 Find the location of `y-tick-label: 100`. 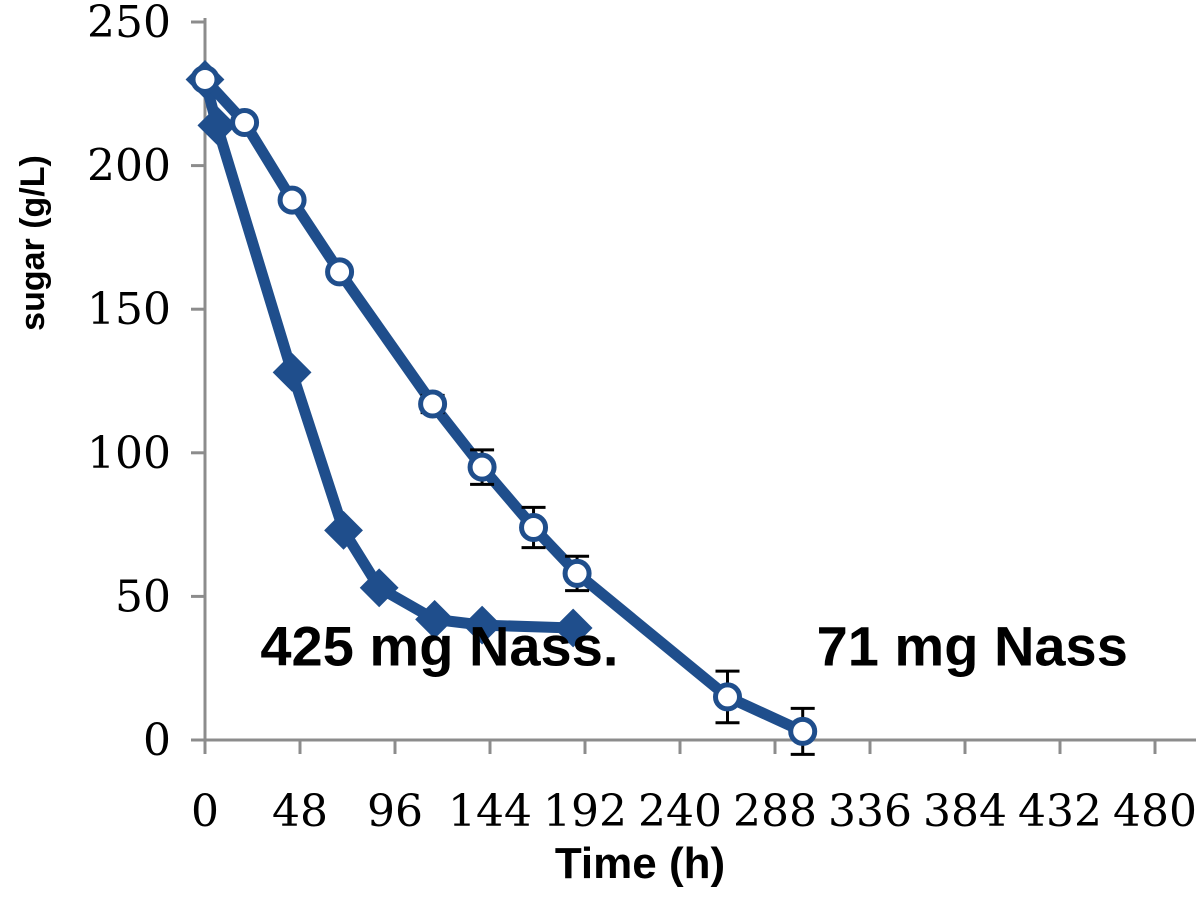

y-tick-label: 100 is located at coordinates (129, 453).